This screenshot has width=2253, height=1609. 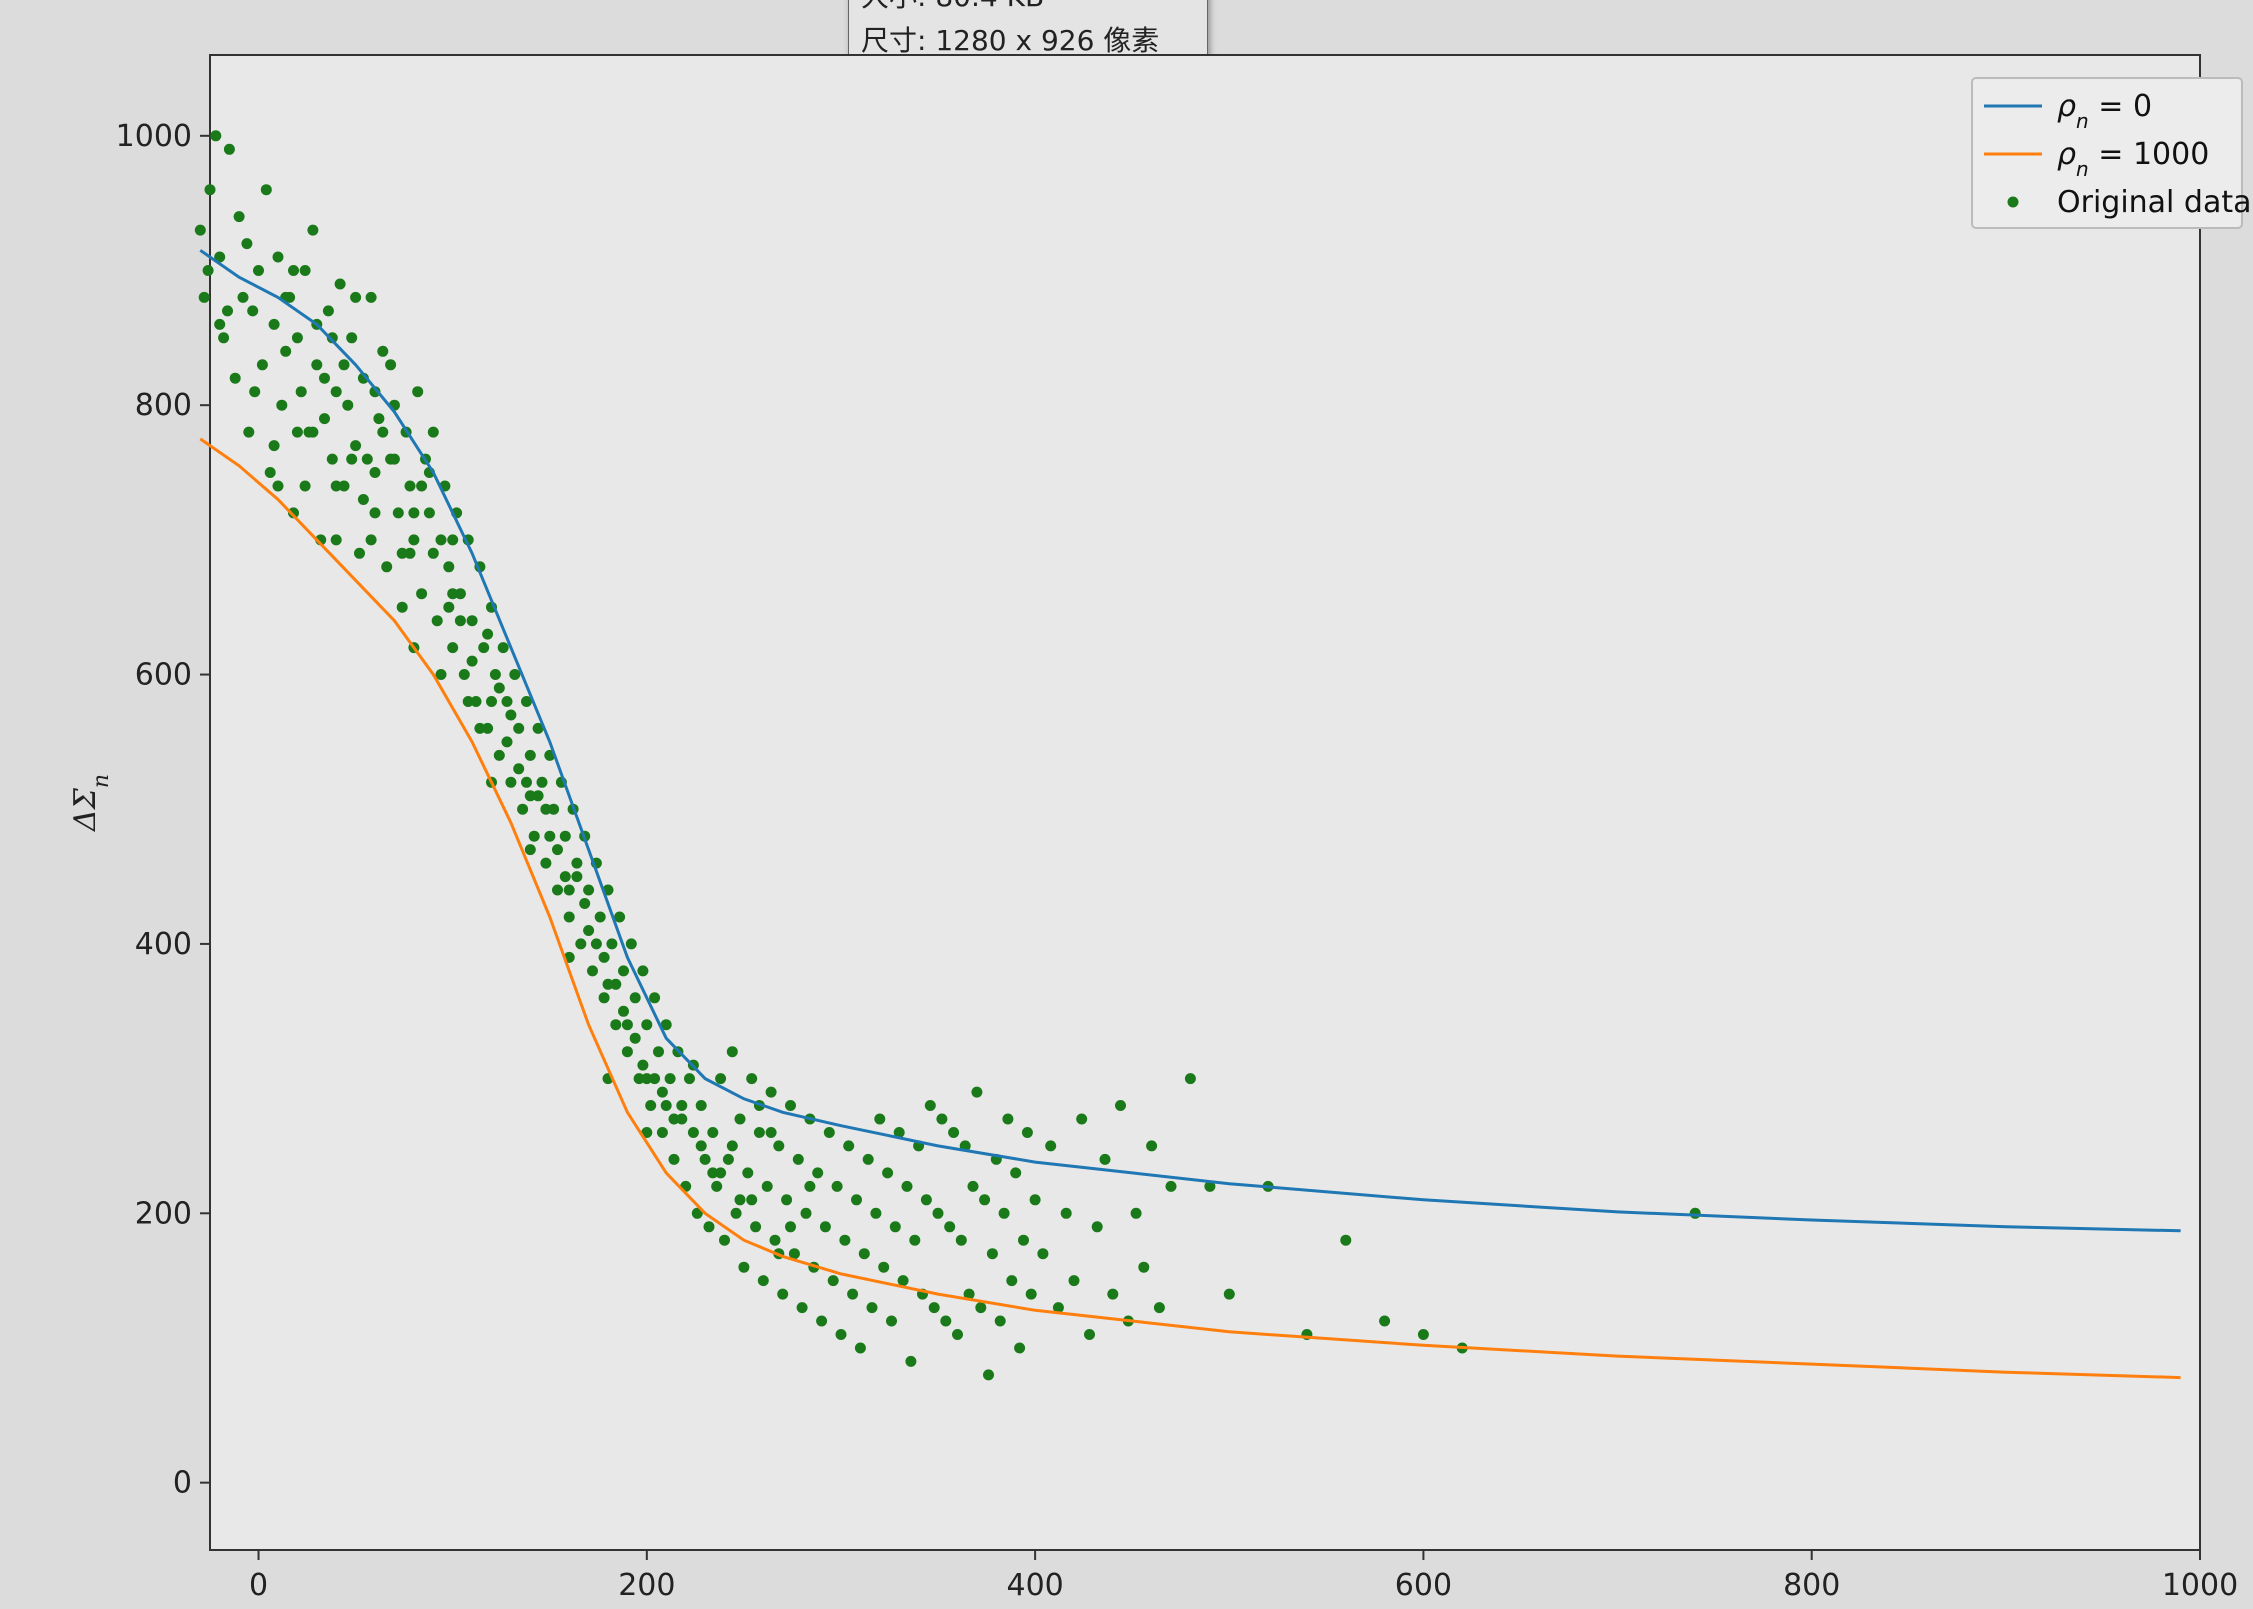 What do you see at coordinates (1028, 9) in the screenshot?
I see `tooltip-size-line: 大小: 80.4 KB` at bounding box center [1028, 9].